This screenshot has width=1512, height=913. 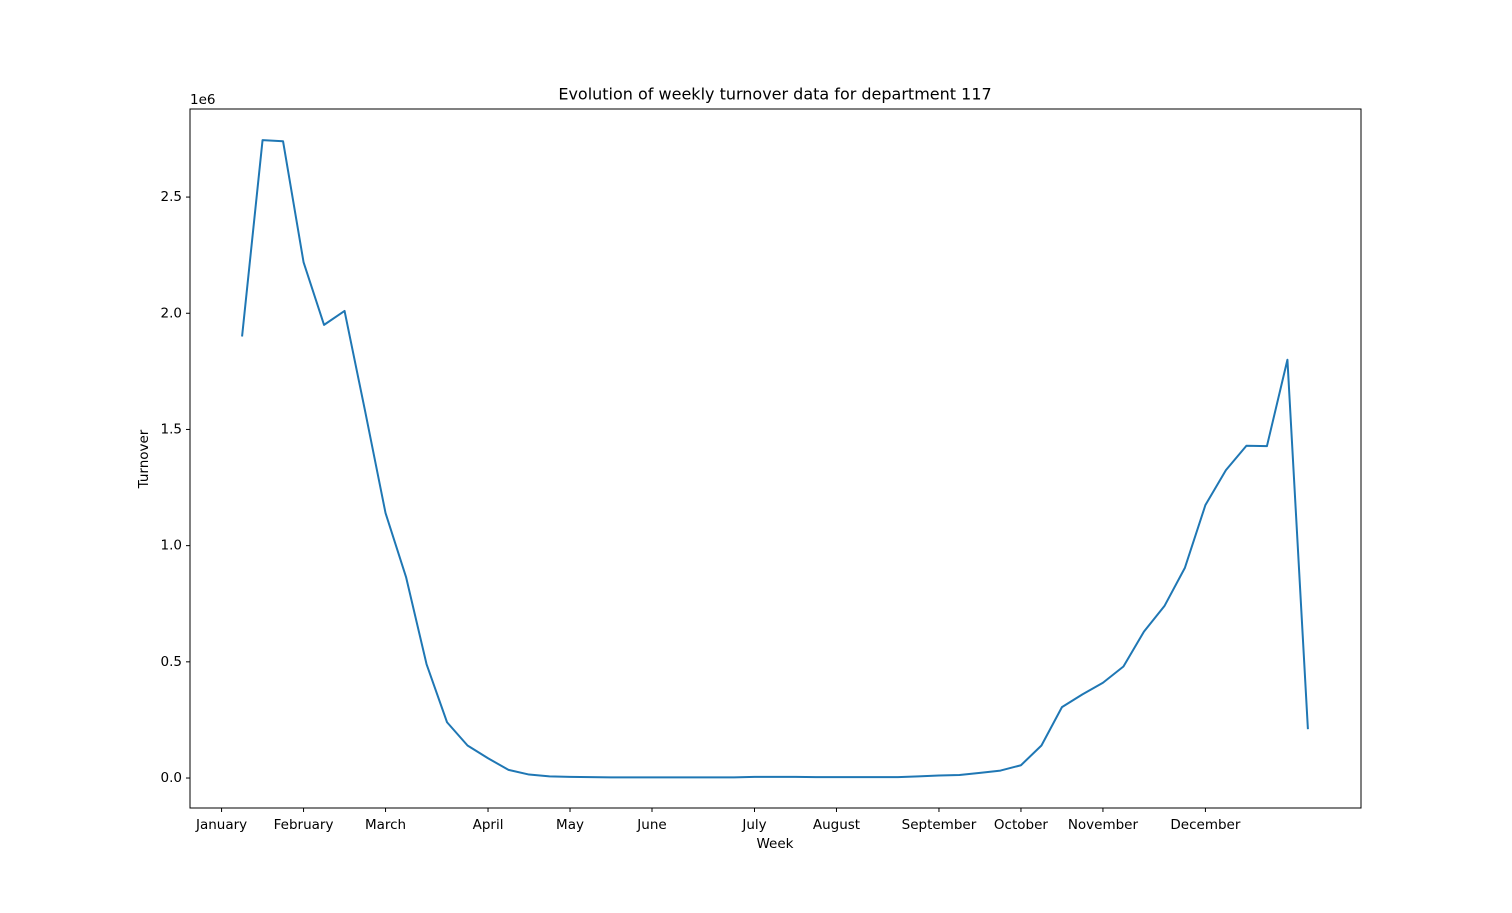 I want to click on x-tick-label: August, so click(x=836, y=825).